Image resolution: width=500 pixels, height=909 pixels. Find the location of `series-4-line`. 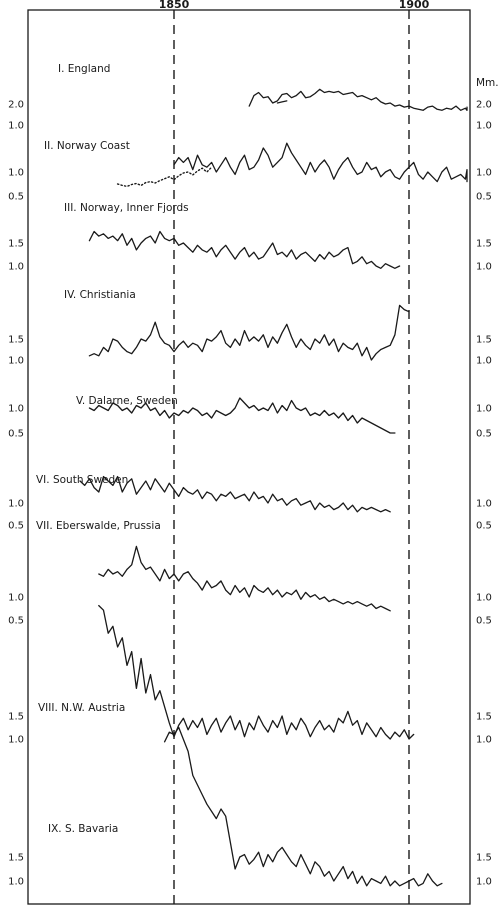

series-4-line is located at coordinates (249, 332).